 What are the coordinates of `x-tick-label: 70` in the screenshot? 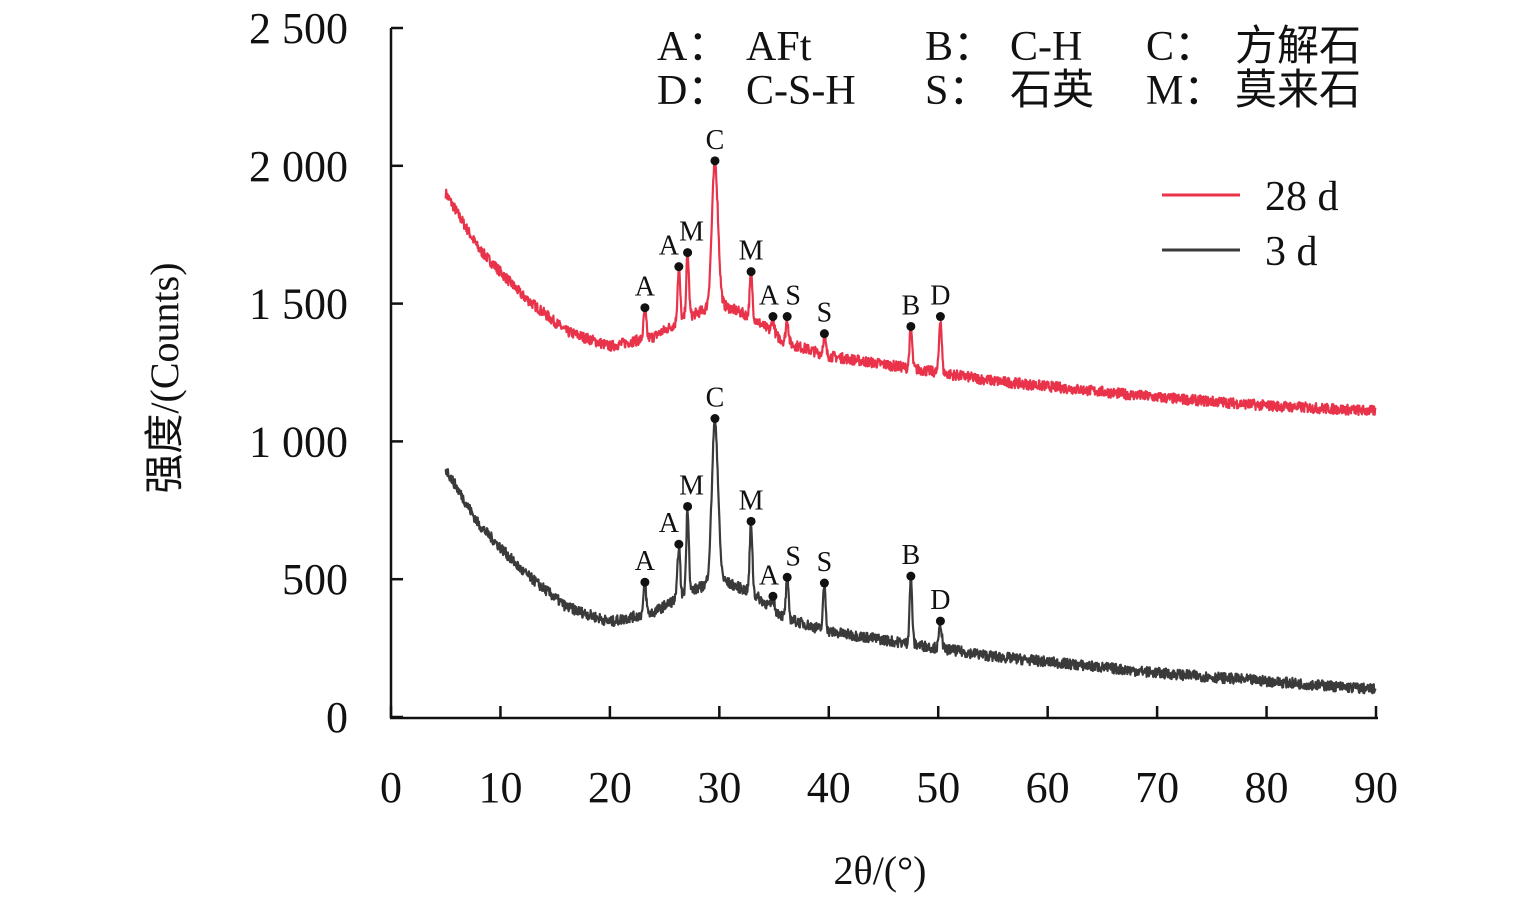 It's located at (1157, 787).